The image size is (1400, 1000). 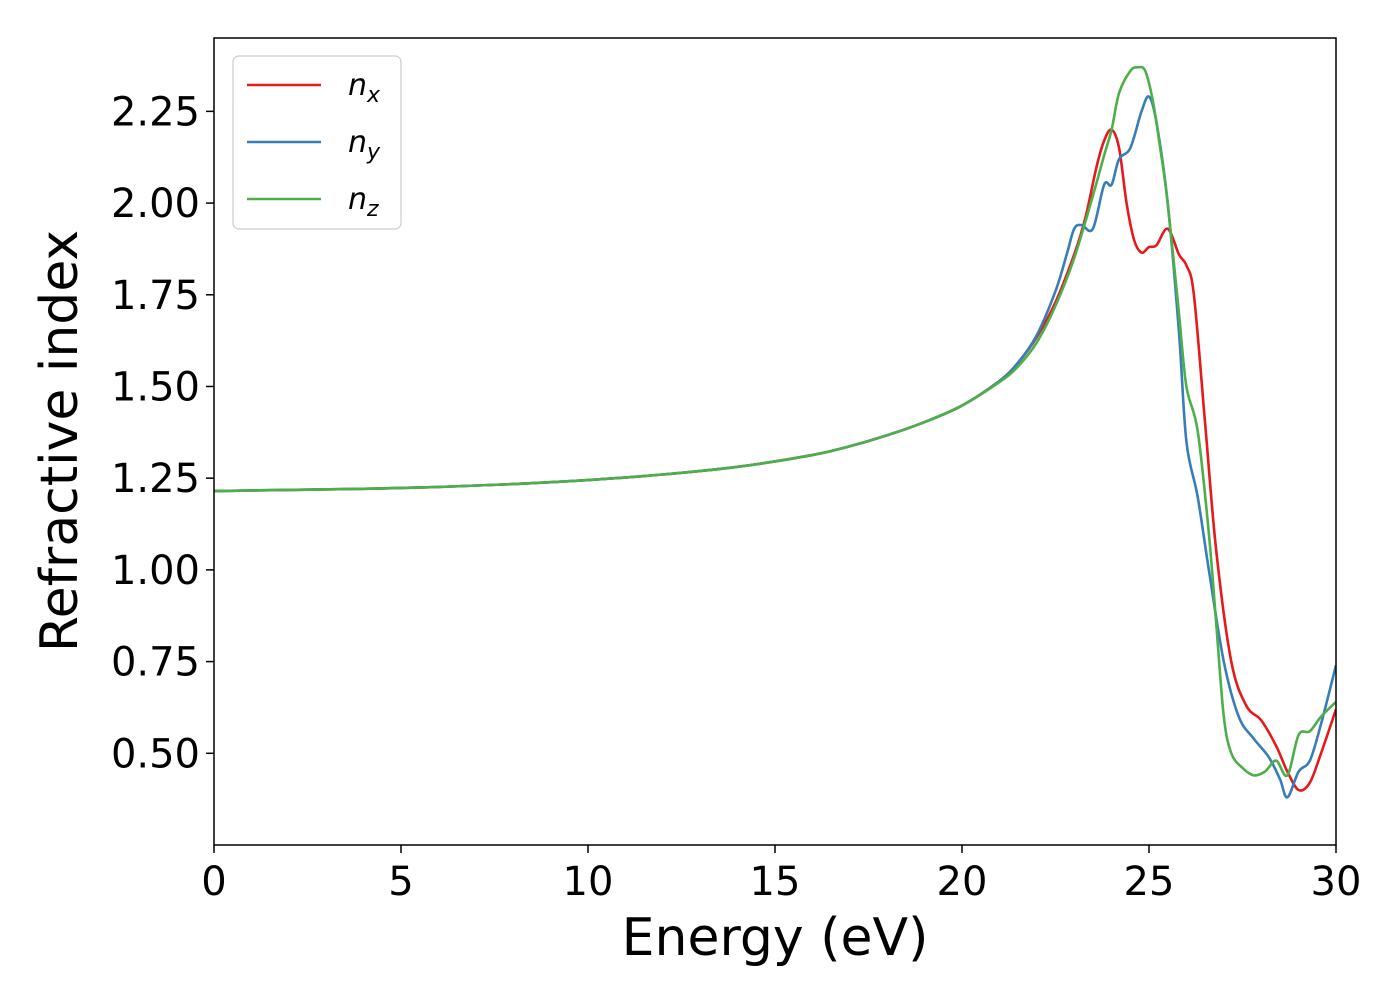 What do you see at coordinates (155, 204) in the screenshot?
I see `y-tick-label: 2.00` at bounding box center [155, 204].